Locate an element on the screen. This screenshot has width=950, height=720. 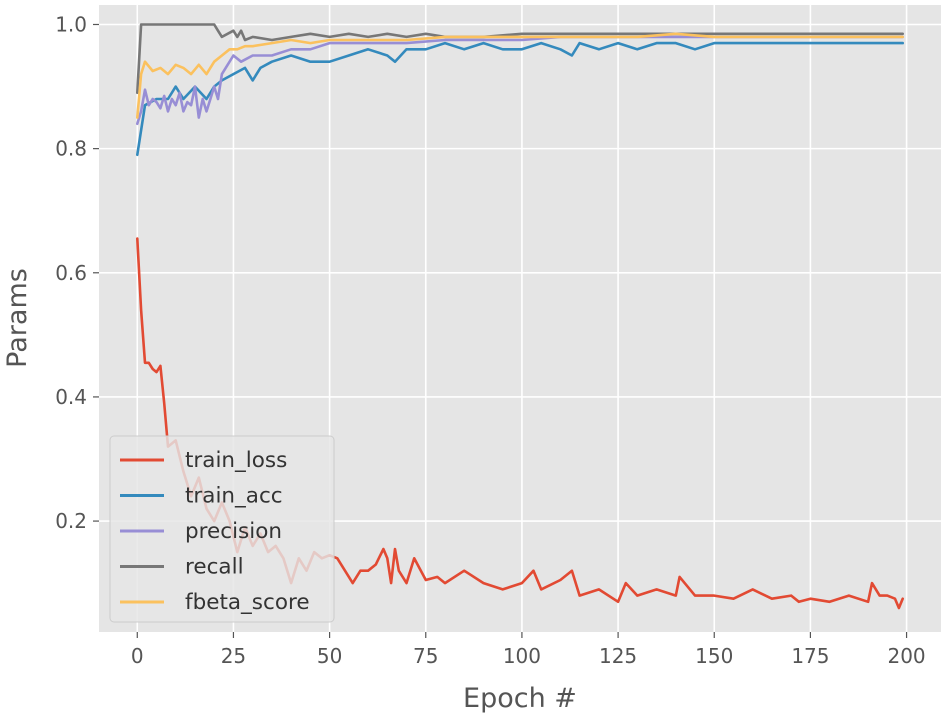
y-tick-label: 0.6 is located at coordinates (71, 273).